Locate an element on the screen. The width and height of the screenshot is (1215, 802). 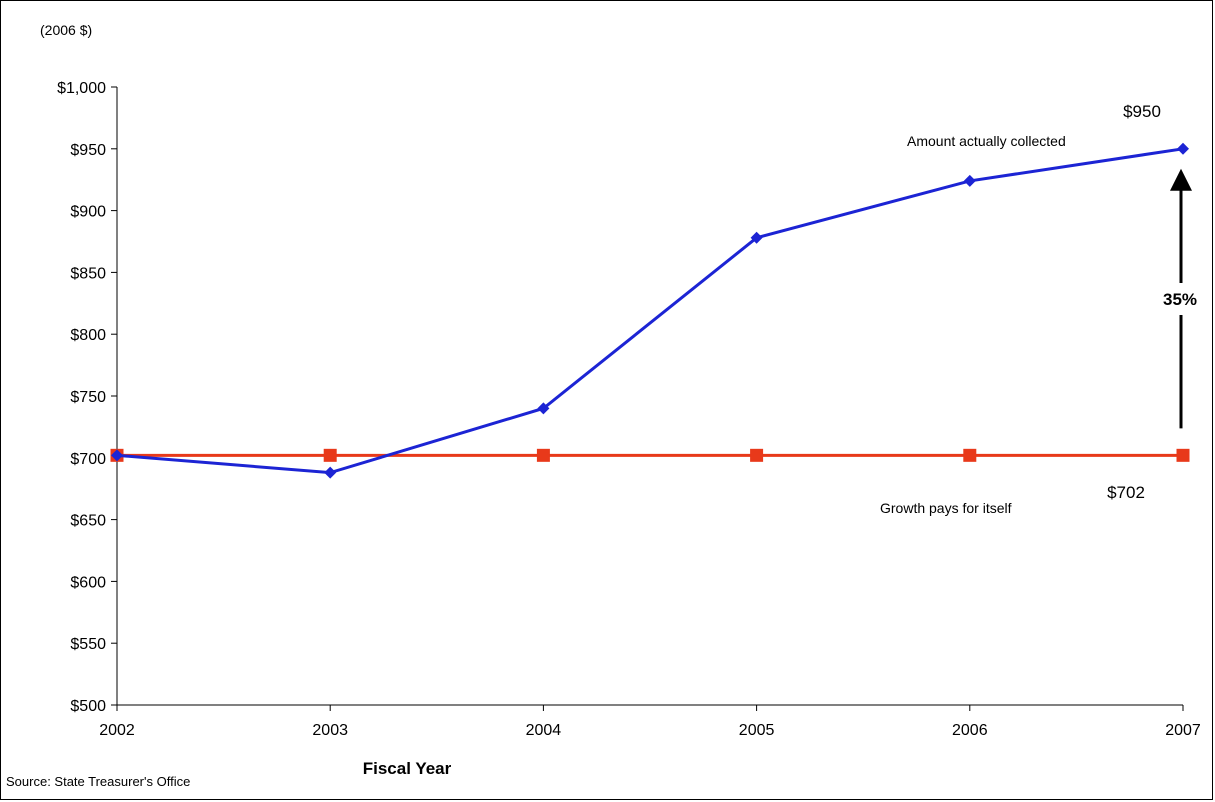
y-tick-label: $550 is located at coordinates (88, 644).